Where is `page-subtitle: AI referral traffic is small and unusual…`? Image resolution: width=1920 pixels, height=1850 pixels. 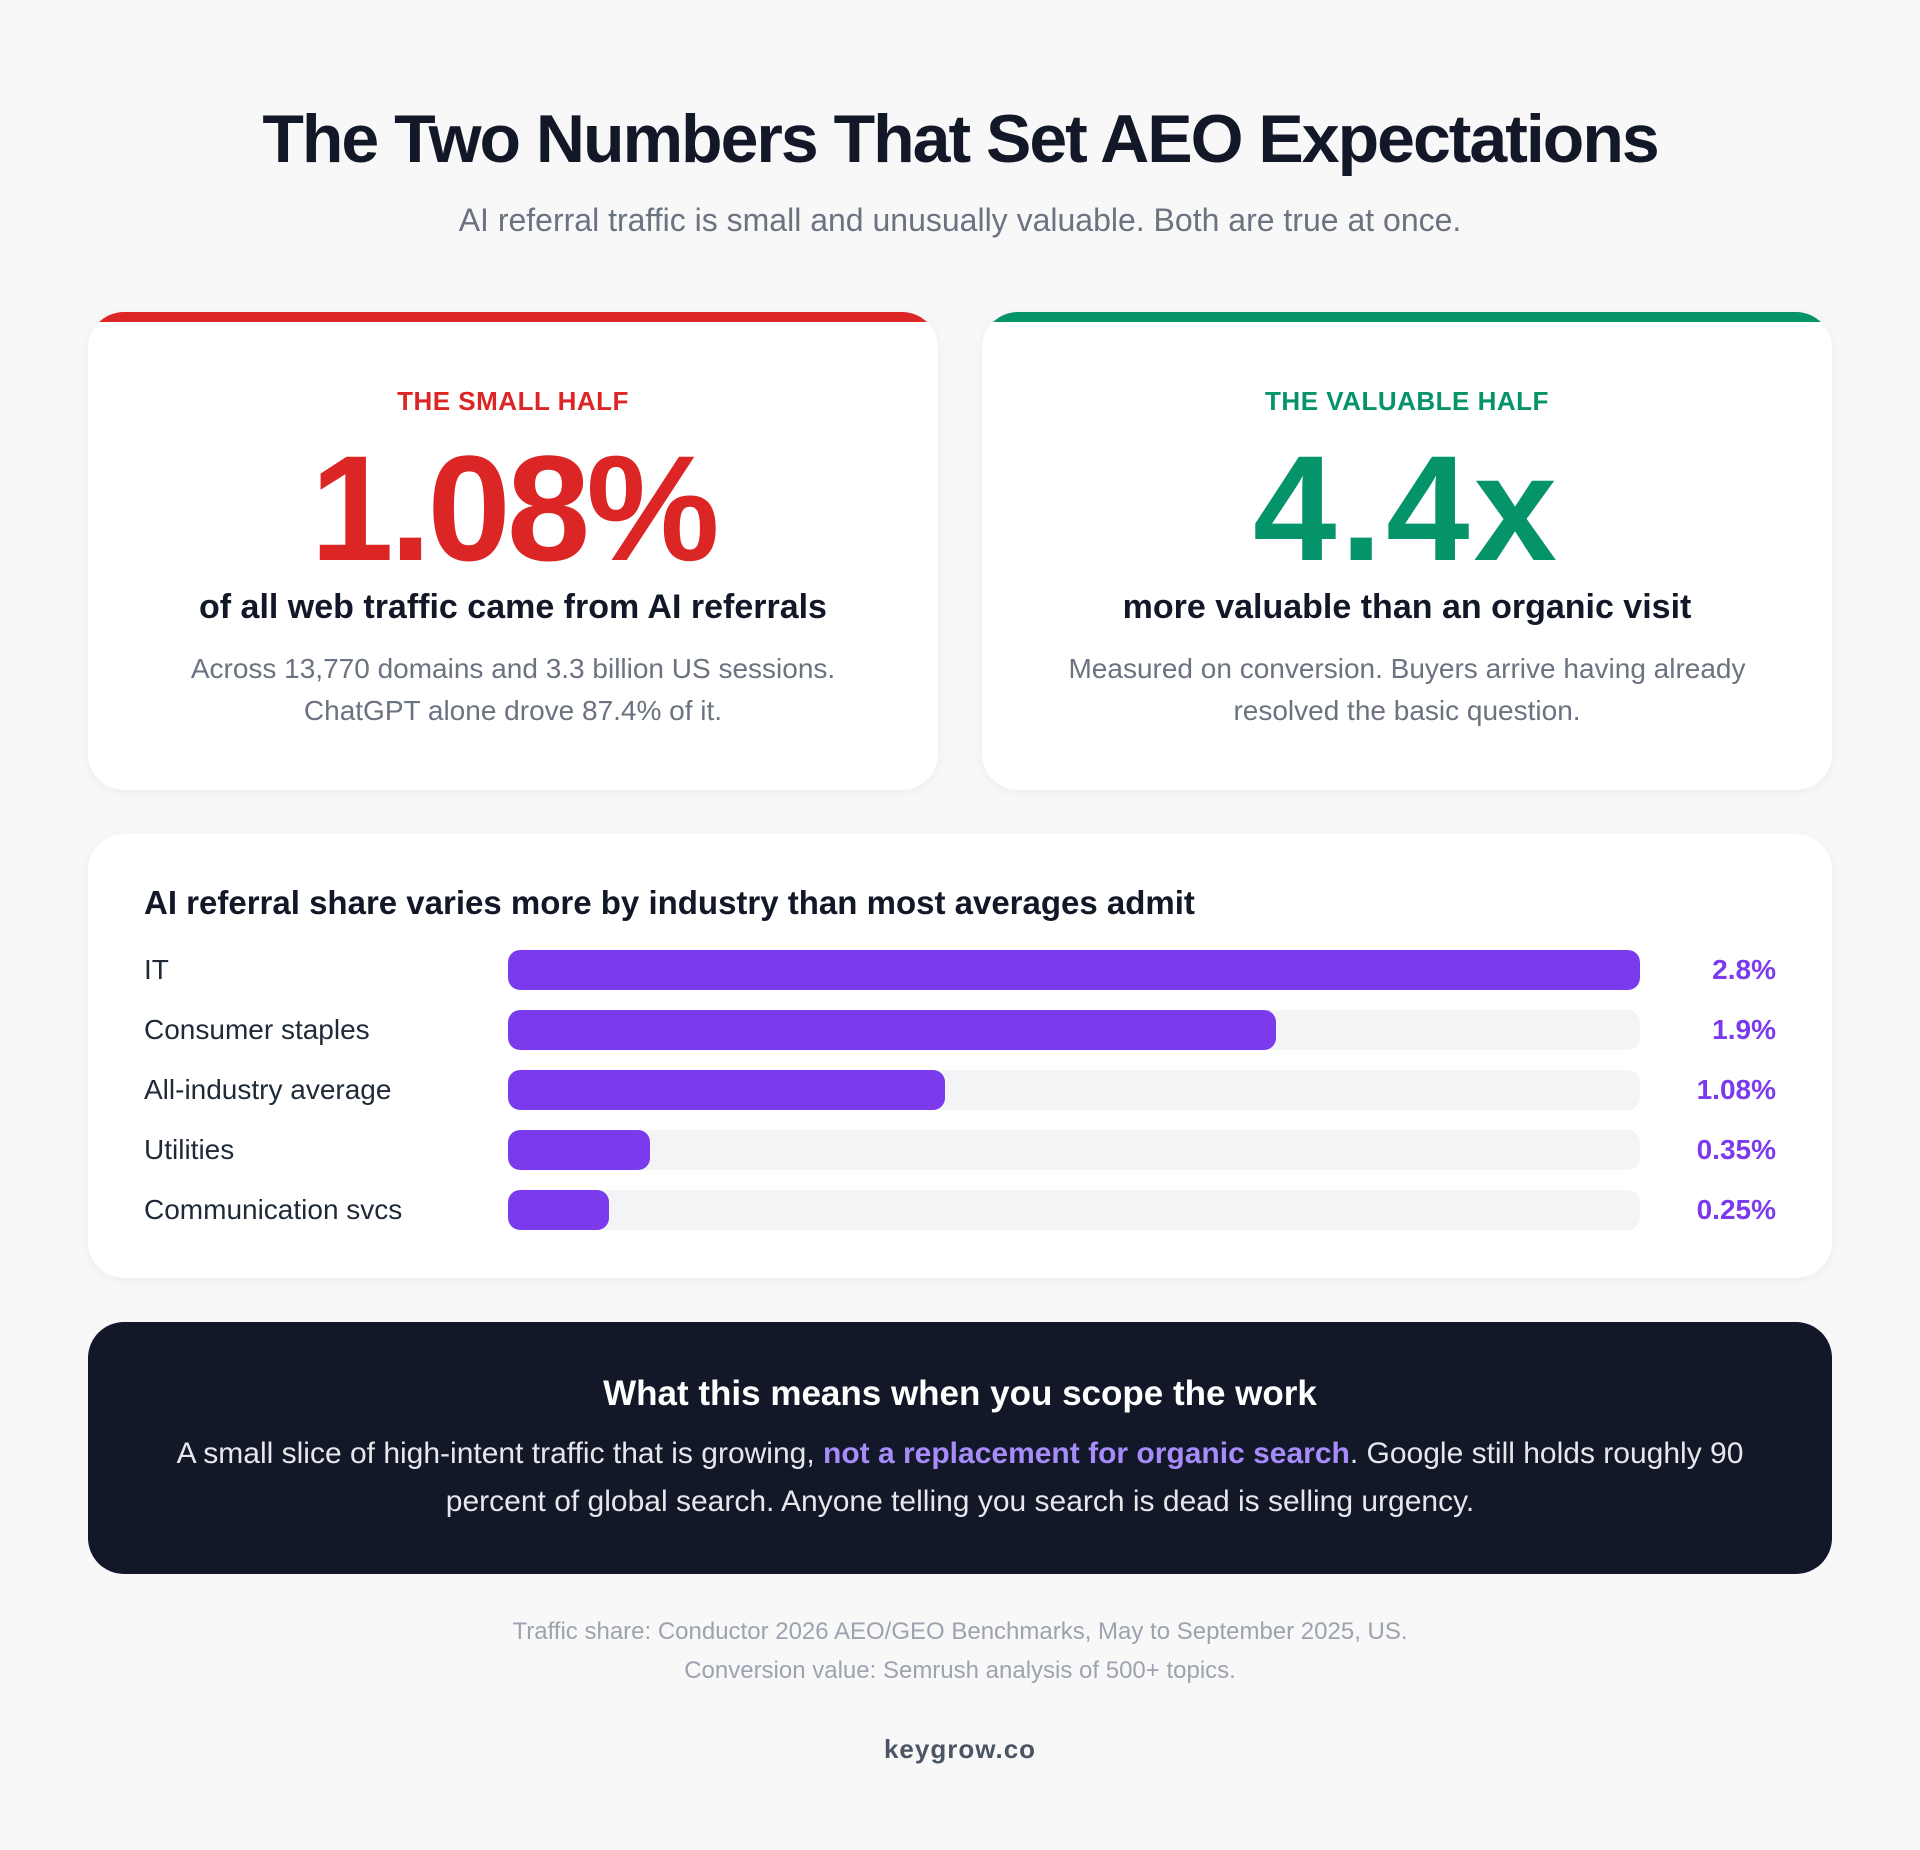 page-subtitle: AI referral traffic is small and unusual… is located at coordinates (960, 220).